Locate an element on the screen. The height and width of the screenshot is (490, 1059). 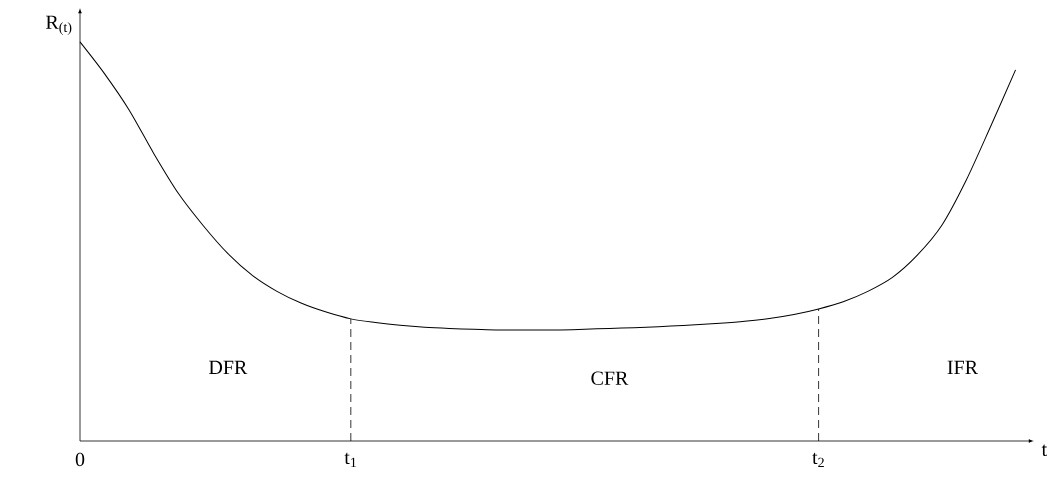
annotation: DFR is located at coordinates (228, 367).